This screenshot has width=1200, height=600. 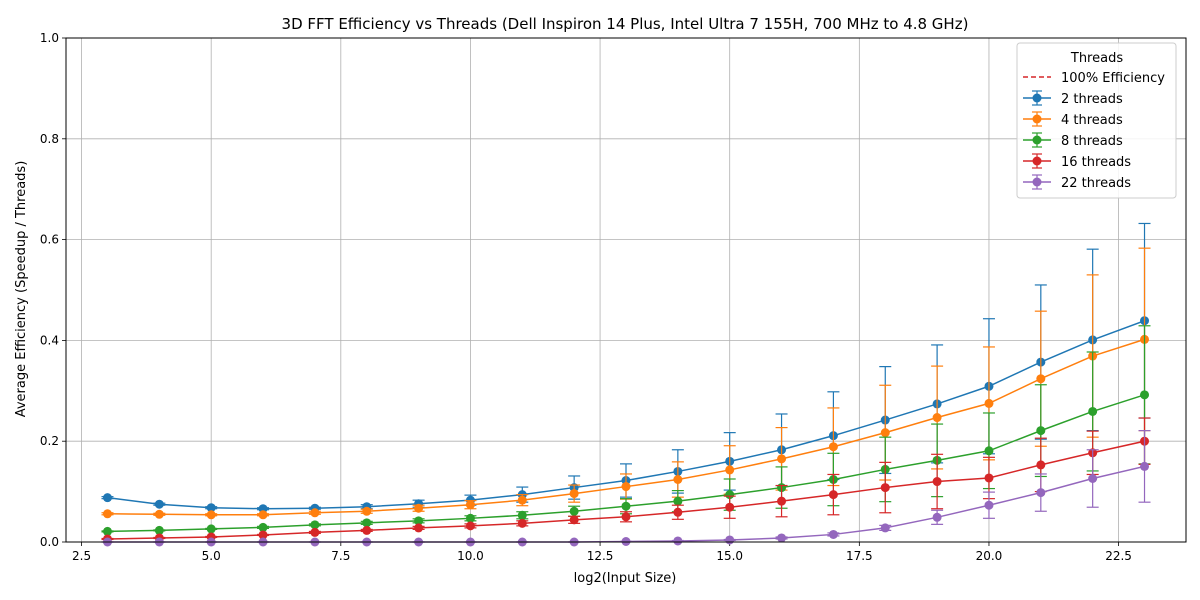 What do you see at coordinates (600, 556) in the screenshot?
I see `x-tick-label-4: 12.5` at bounding box center [600, 556].